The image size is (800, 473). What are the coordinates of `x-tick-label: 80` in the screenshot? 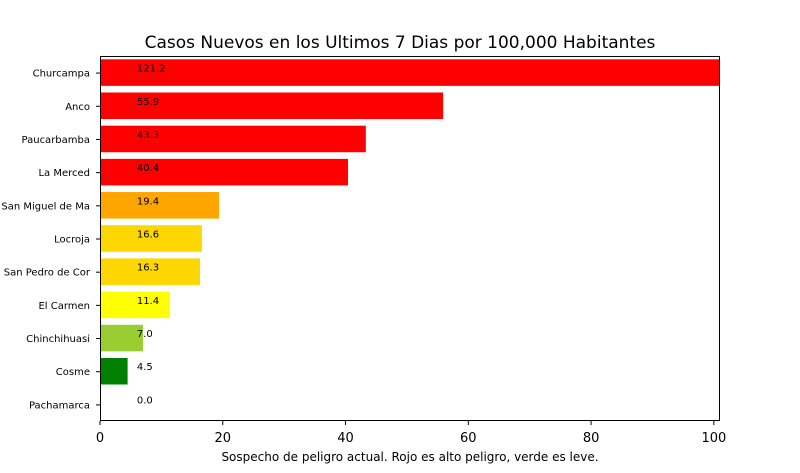 It's located at (591, 438).